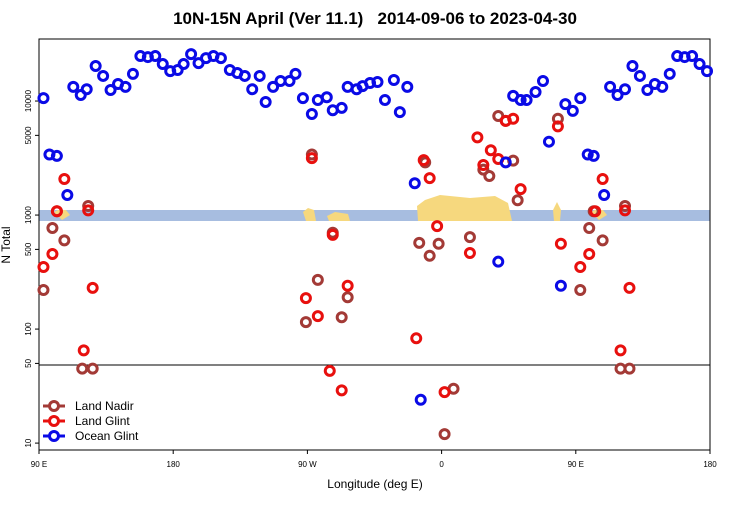 This screenshot has height=505, width=750. Describe the element at coordinates (102, 421) in the screenshot. I see `legend-label: Land Glint` at that location.